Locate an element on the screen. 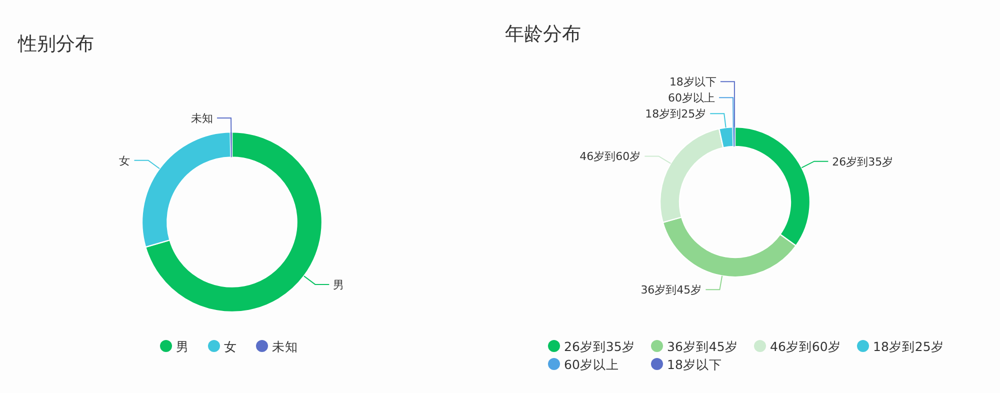 The width and height of the screenshot is (1000, 393). legend-label: 男 is located at coordinates (182, 346).